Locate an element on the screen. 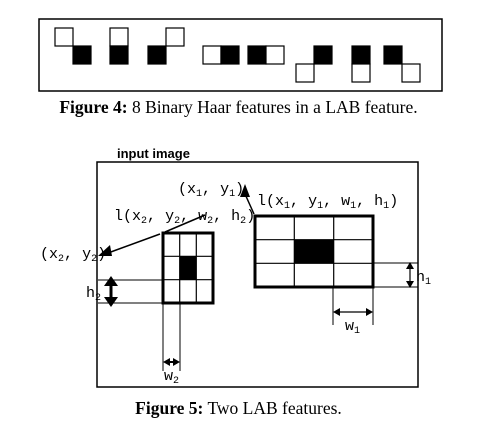 The image size is (477, 430). figure-5-caption-text: Two LAB features. is located at coordinates (272, 408).